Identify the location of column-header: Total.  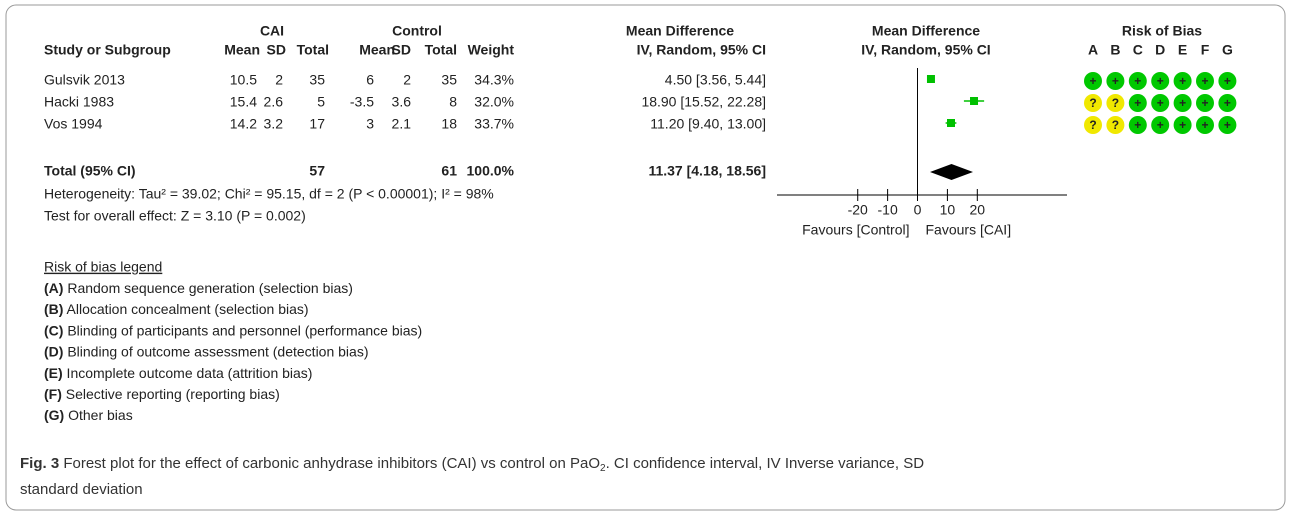
(441, 50).